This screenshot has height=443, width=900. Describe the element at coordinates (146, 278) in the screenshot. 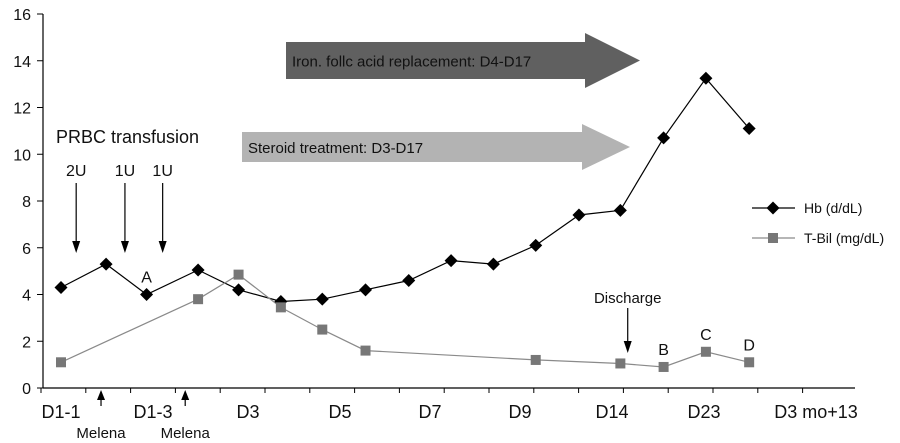

I see `point-letter-label: A` at that location.